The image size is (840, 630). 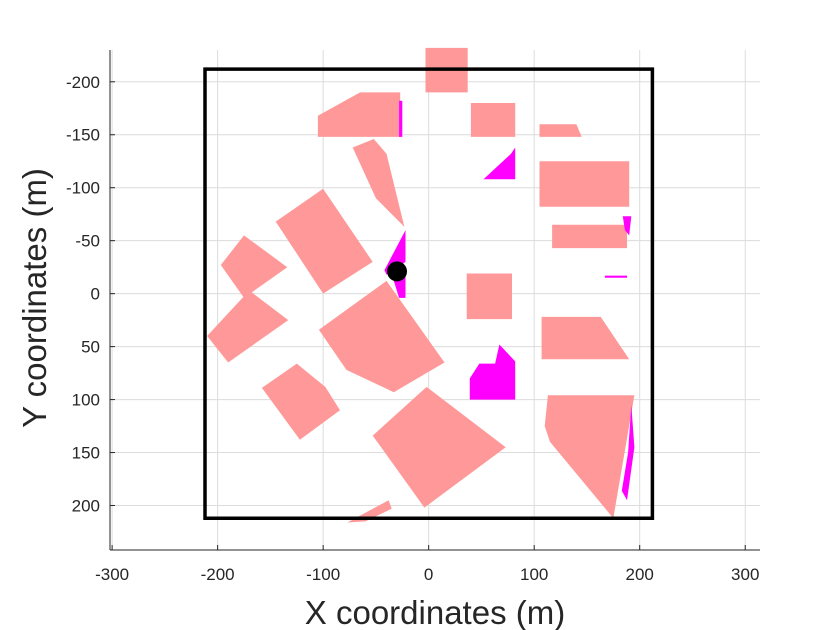 I want to click on x-tick-label: 0, so click(x=428, y=574).